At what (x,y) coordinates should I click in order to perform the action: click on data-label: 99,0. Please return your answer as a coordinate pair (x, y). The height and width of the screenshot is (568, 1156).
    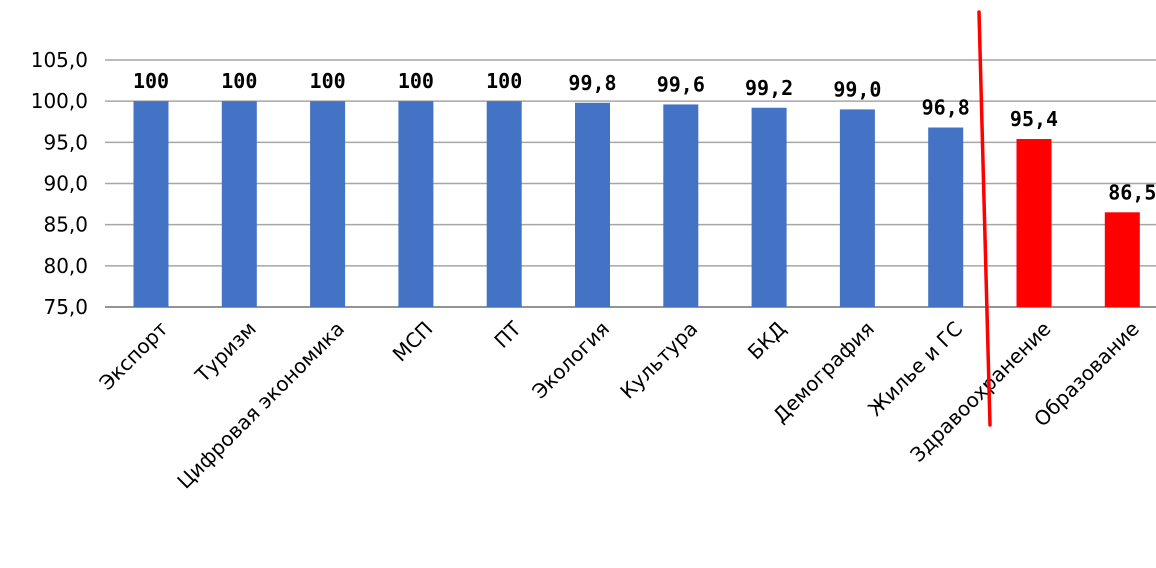
    Looking at the image, I should click on (857, 89).